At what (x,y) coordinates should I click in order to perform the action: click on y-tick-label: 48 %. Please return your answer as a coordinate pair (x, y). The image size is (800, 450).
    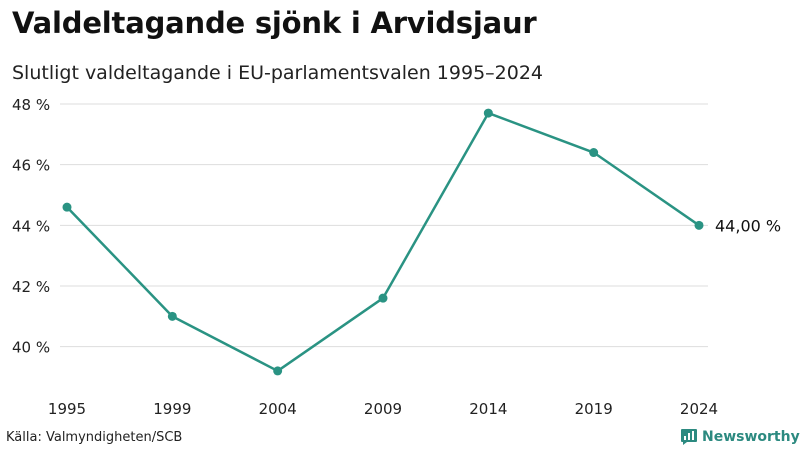
    Looking at the image, I should click on (31, 105).